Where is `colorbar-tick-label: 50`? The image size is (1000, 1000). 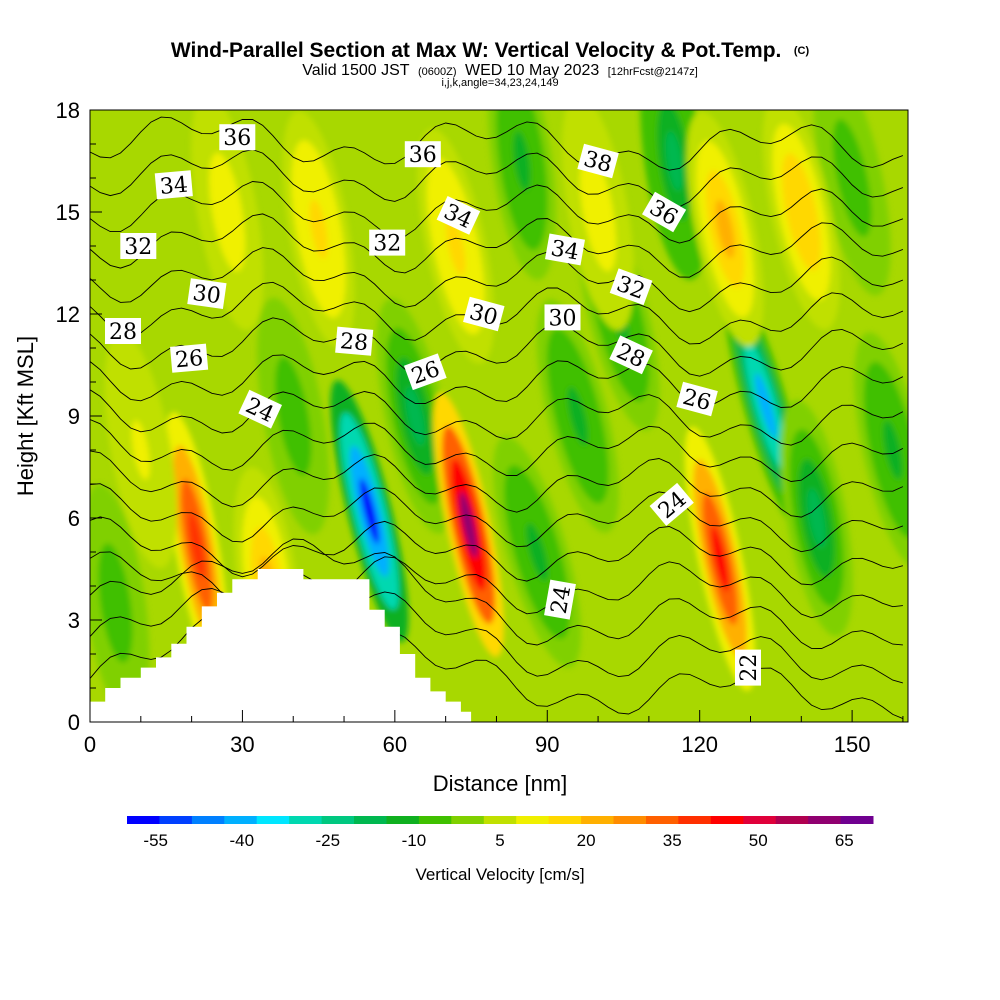
colorbar-tick-label: 50 is located at coordinates (758, 840).